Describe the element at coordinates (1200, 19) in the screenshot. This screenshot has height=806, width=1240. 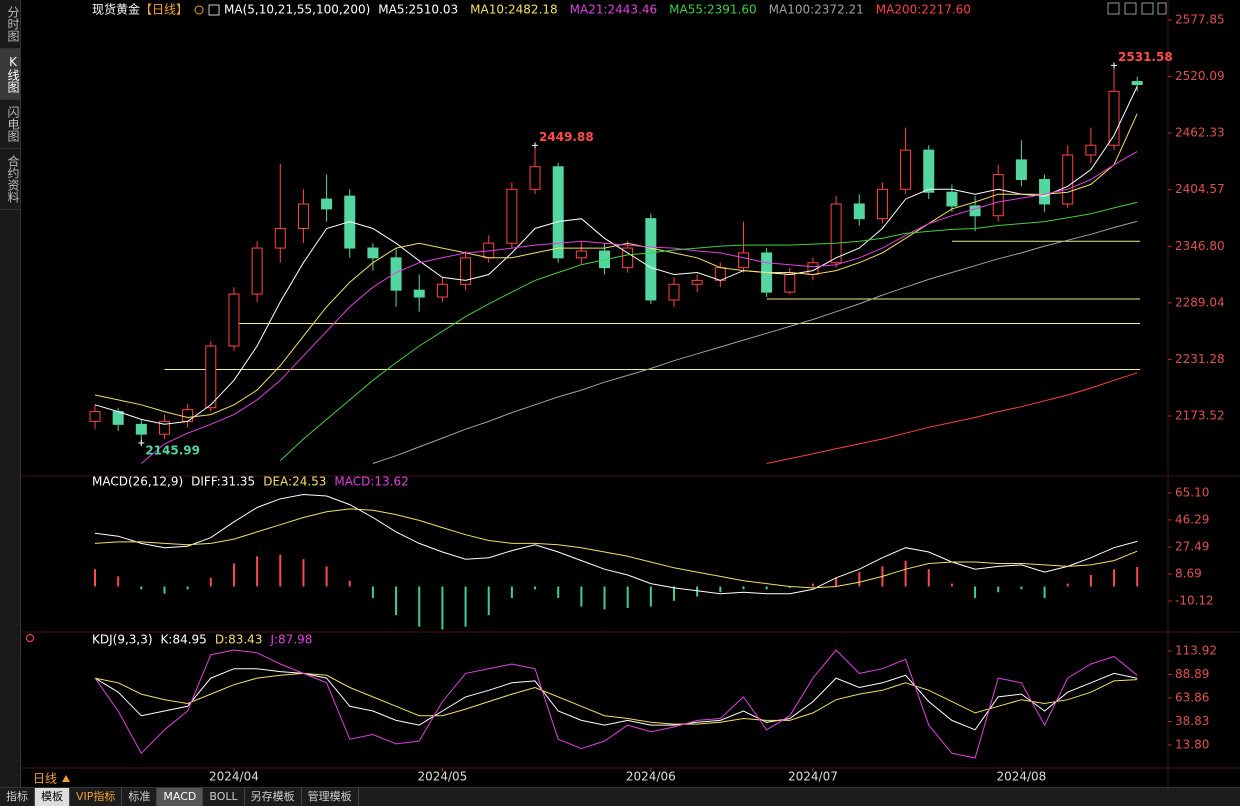
I see `y-tick-label: 2577.85` at that location.